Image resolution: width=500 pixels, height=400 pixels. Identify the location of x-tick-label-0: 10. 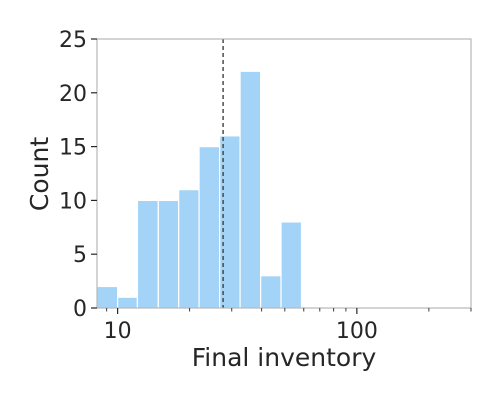
(118, 331).